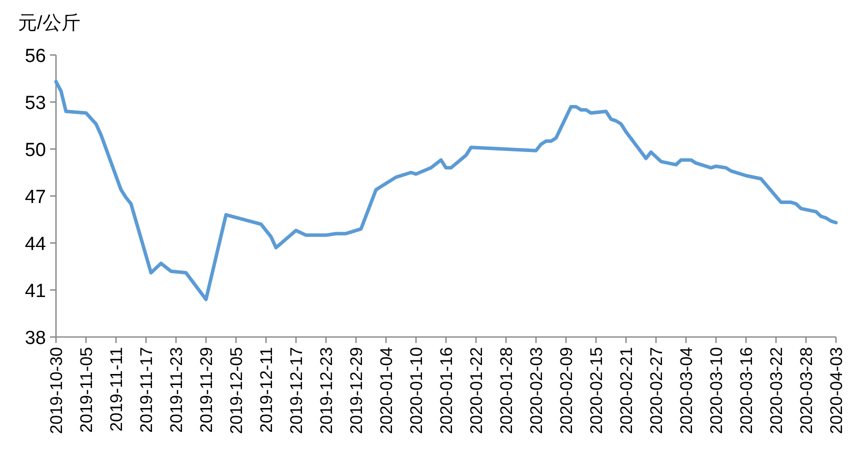 Image resolution: width=852 pixels, height=467 pixels. I want to click on x-tick-label: 2020-02-09, so click(566, 390).